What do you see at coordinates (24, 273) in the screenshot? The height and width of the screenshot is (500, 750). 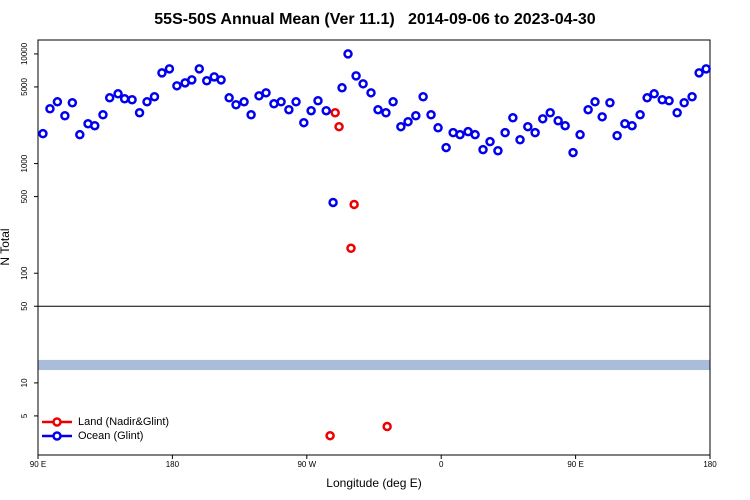 I see `y-tick-label: 100` at bounding box center [24, 273].